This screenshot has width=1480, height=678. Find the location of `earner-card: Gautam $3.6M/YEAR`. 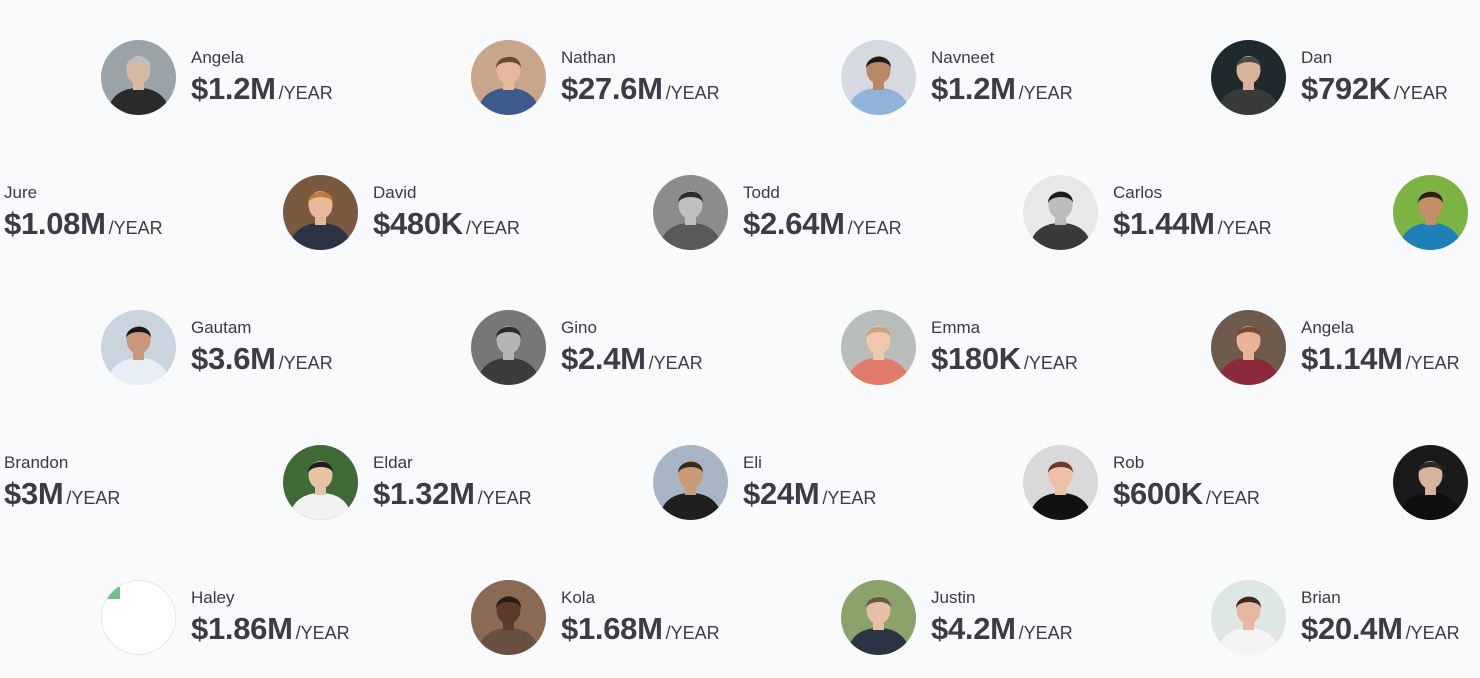

earner-card: Gautam $3.6M/YEAR is located at coordinates (217, 347).